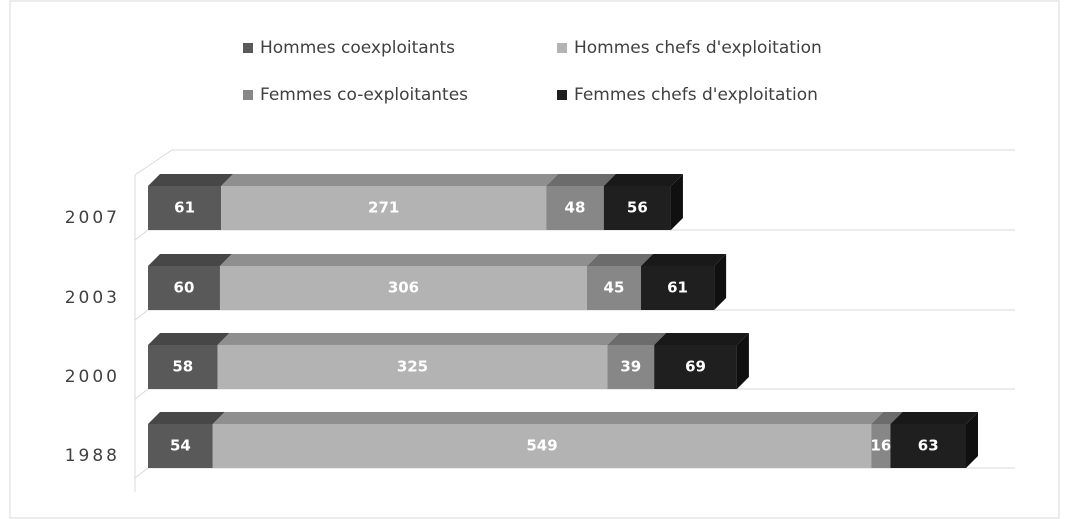  I want to click on legend-label: Femmes chefs d'exploitation, so click(696, 95).